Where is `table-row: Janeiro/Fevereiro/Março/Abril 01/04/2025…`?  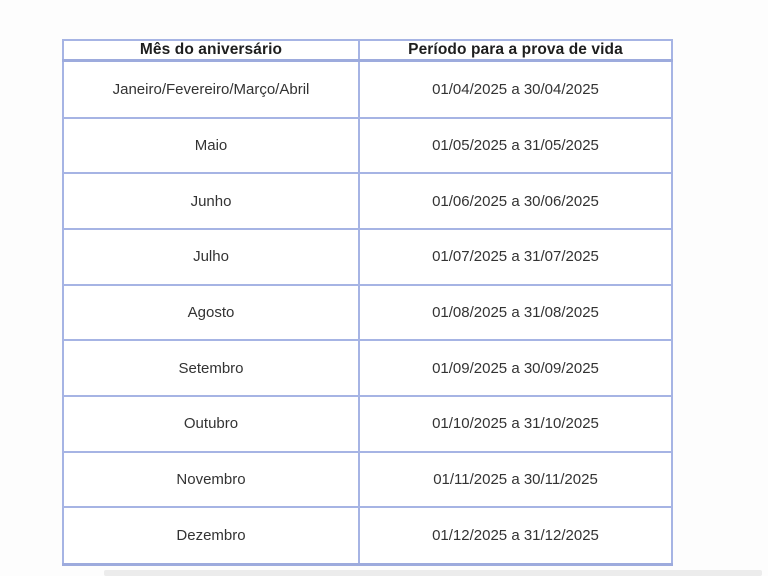 table-row: Janeiro/Fevereiro/Março/Abril 01/04/2025… is located at coordinates (367, 89).